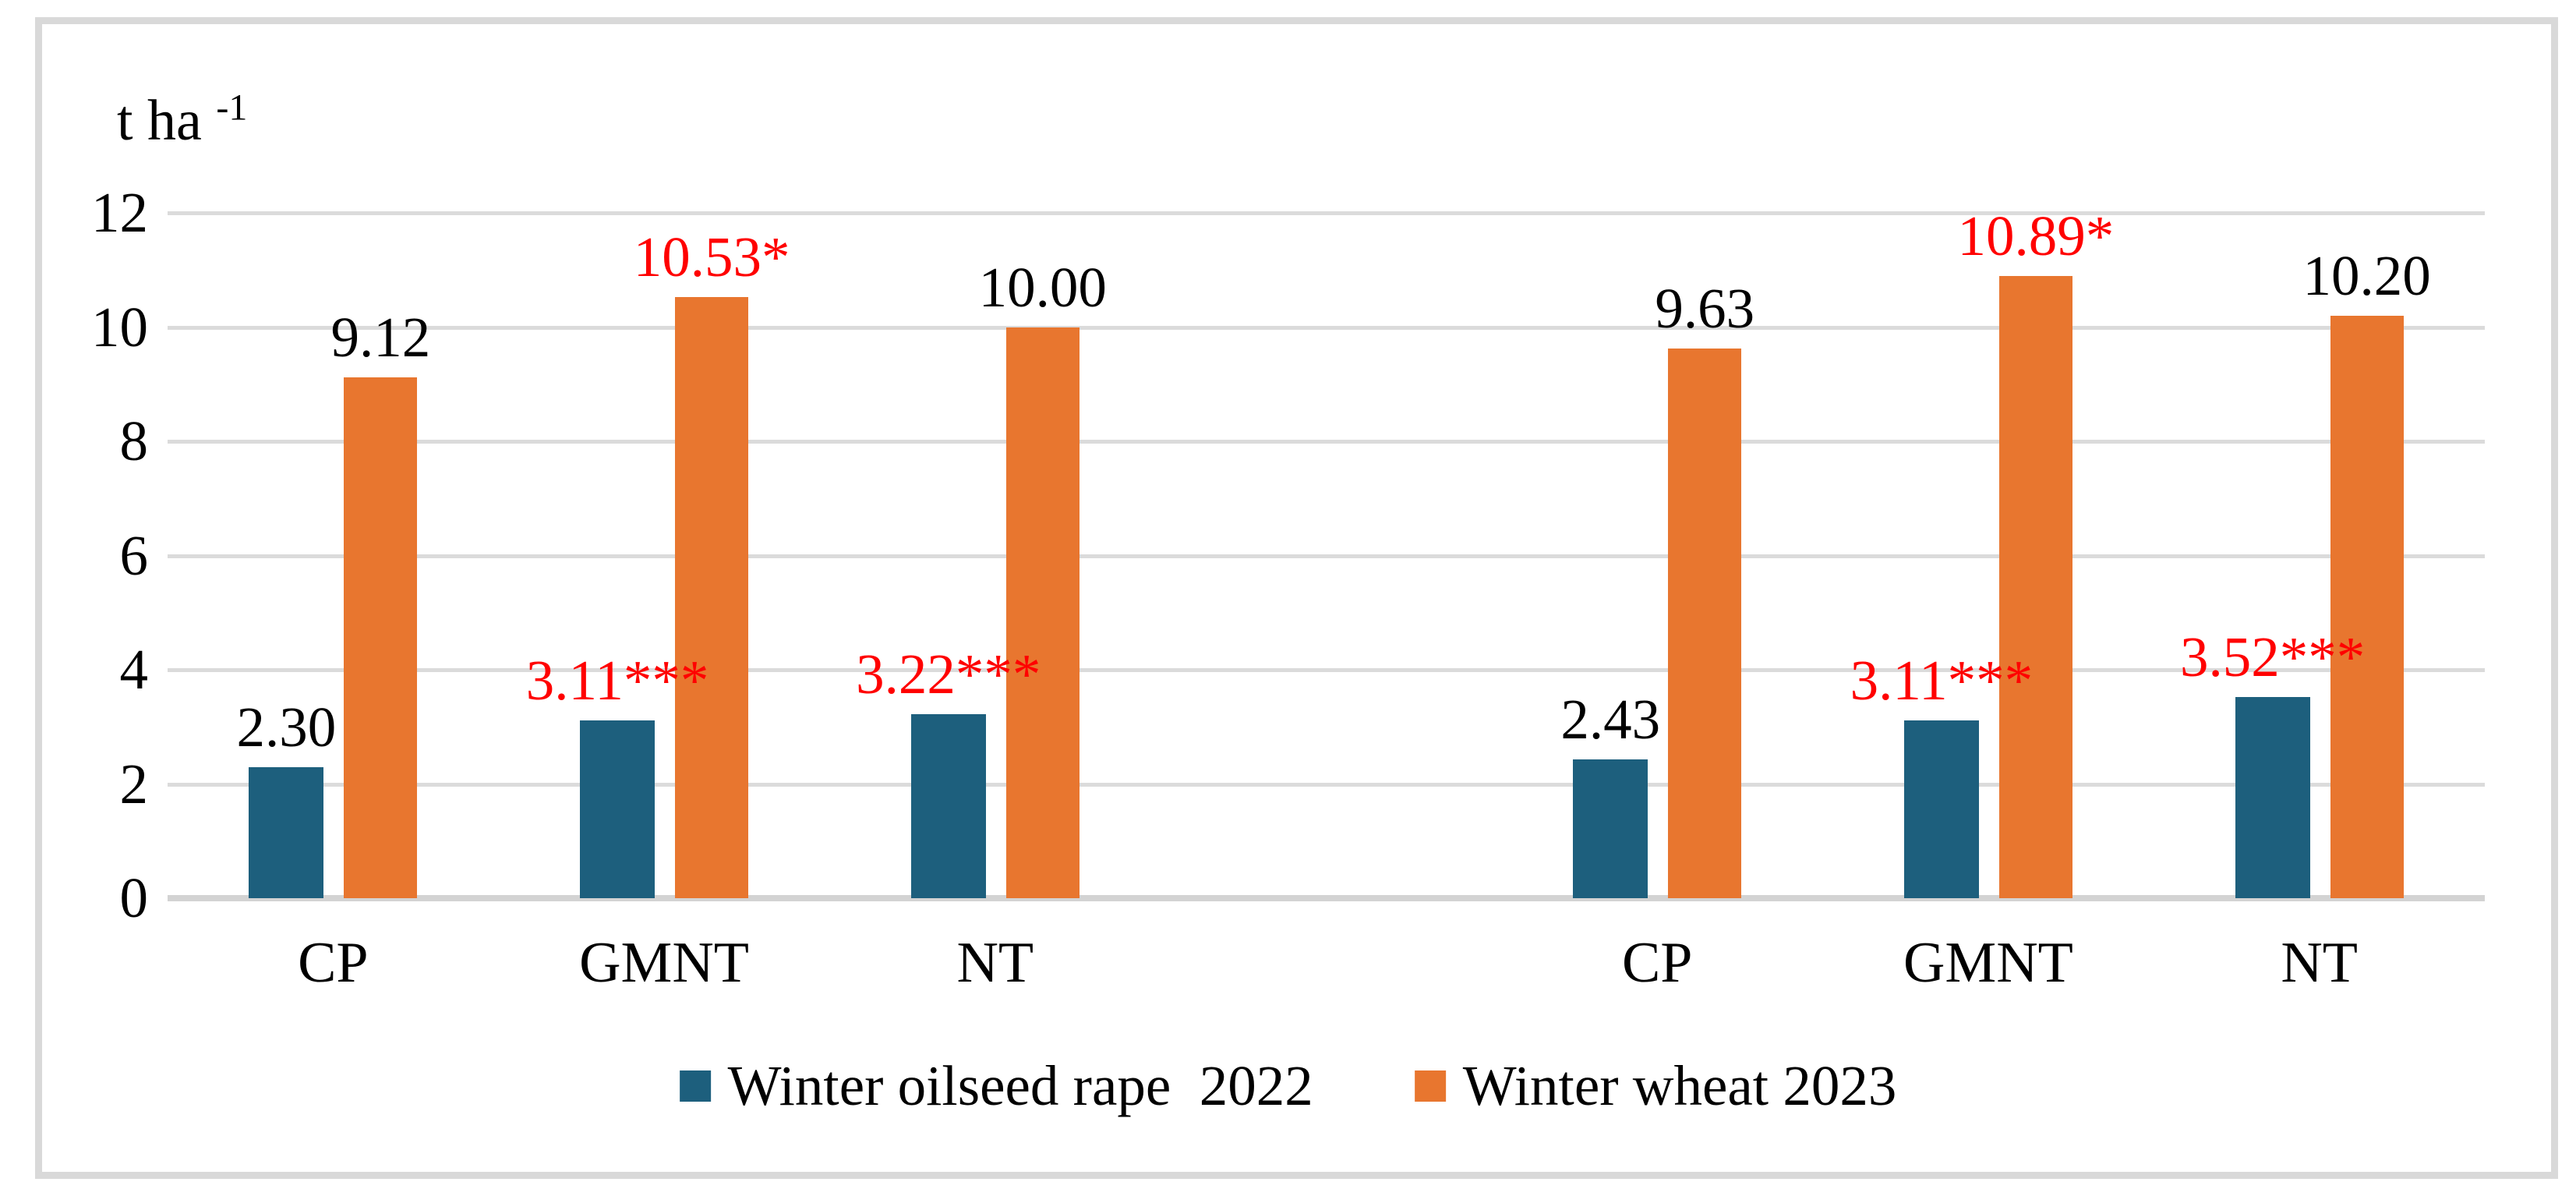 This screenshot has height=1189, width=2576. Describe the element at coordinates (1020, 1085) in the screenshot. I see `legend-label-rape: Winter oilseed rape 2022` at that location.